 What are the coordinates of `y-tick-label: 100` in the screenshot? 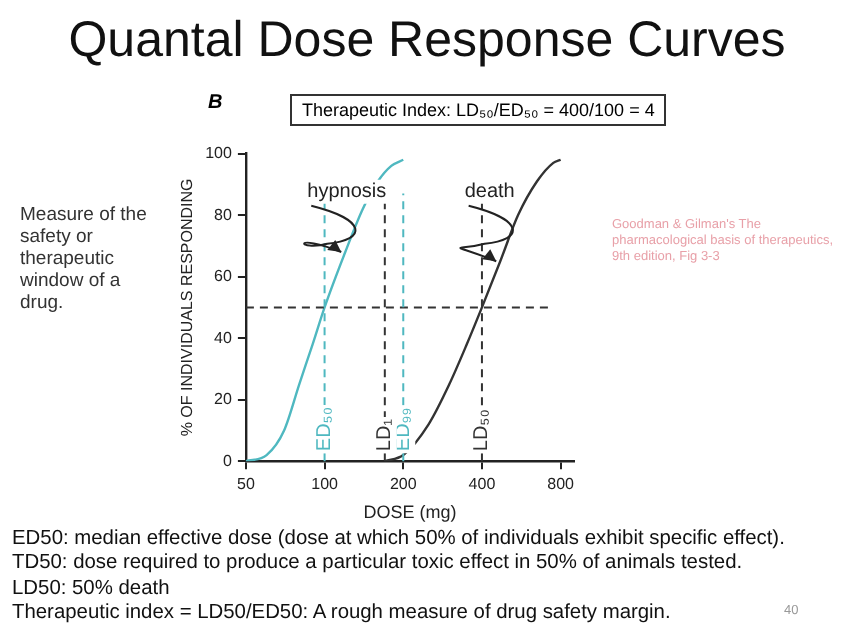 It's located at (219, 153).